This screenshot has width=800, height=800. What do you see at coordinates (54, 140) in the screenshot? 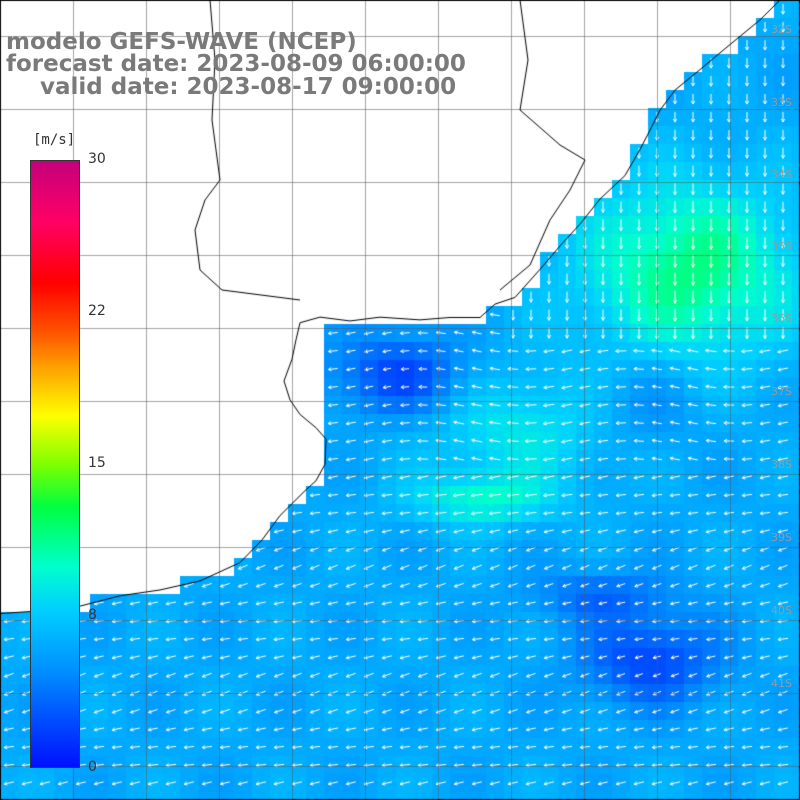
I see `legend-units: [m/s]` at bounding box center [54, 140].